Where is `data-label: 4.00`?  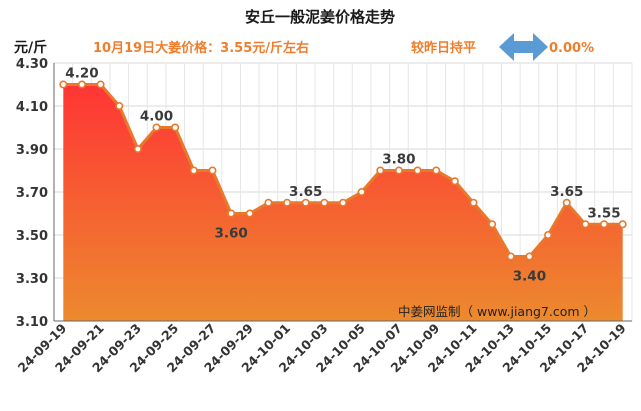
data-label: 4.00 is located at coordinates (156, 117).